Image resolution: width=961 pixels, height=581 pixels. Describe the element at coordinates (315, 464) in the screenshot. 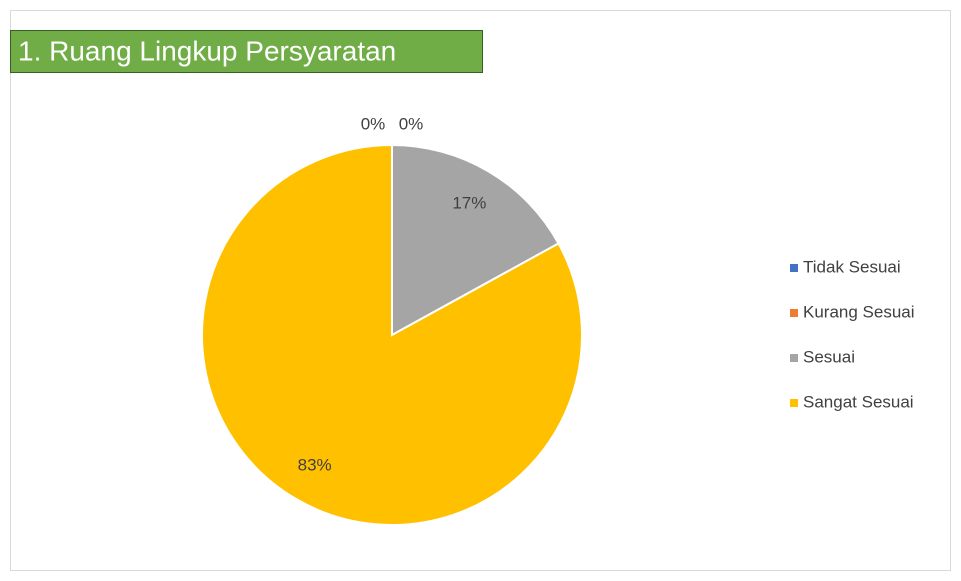

I see `data-label: 83%` at that location.